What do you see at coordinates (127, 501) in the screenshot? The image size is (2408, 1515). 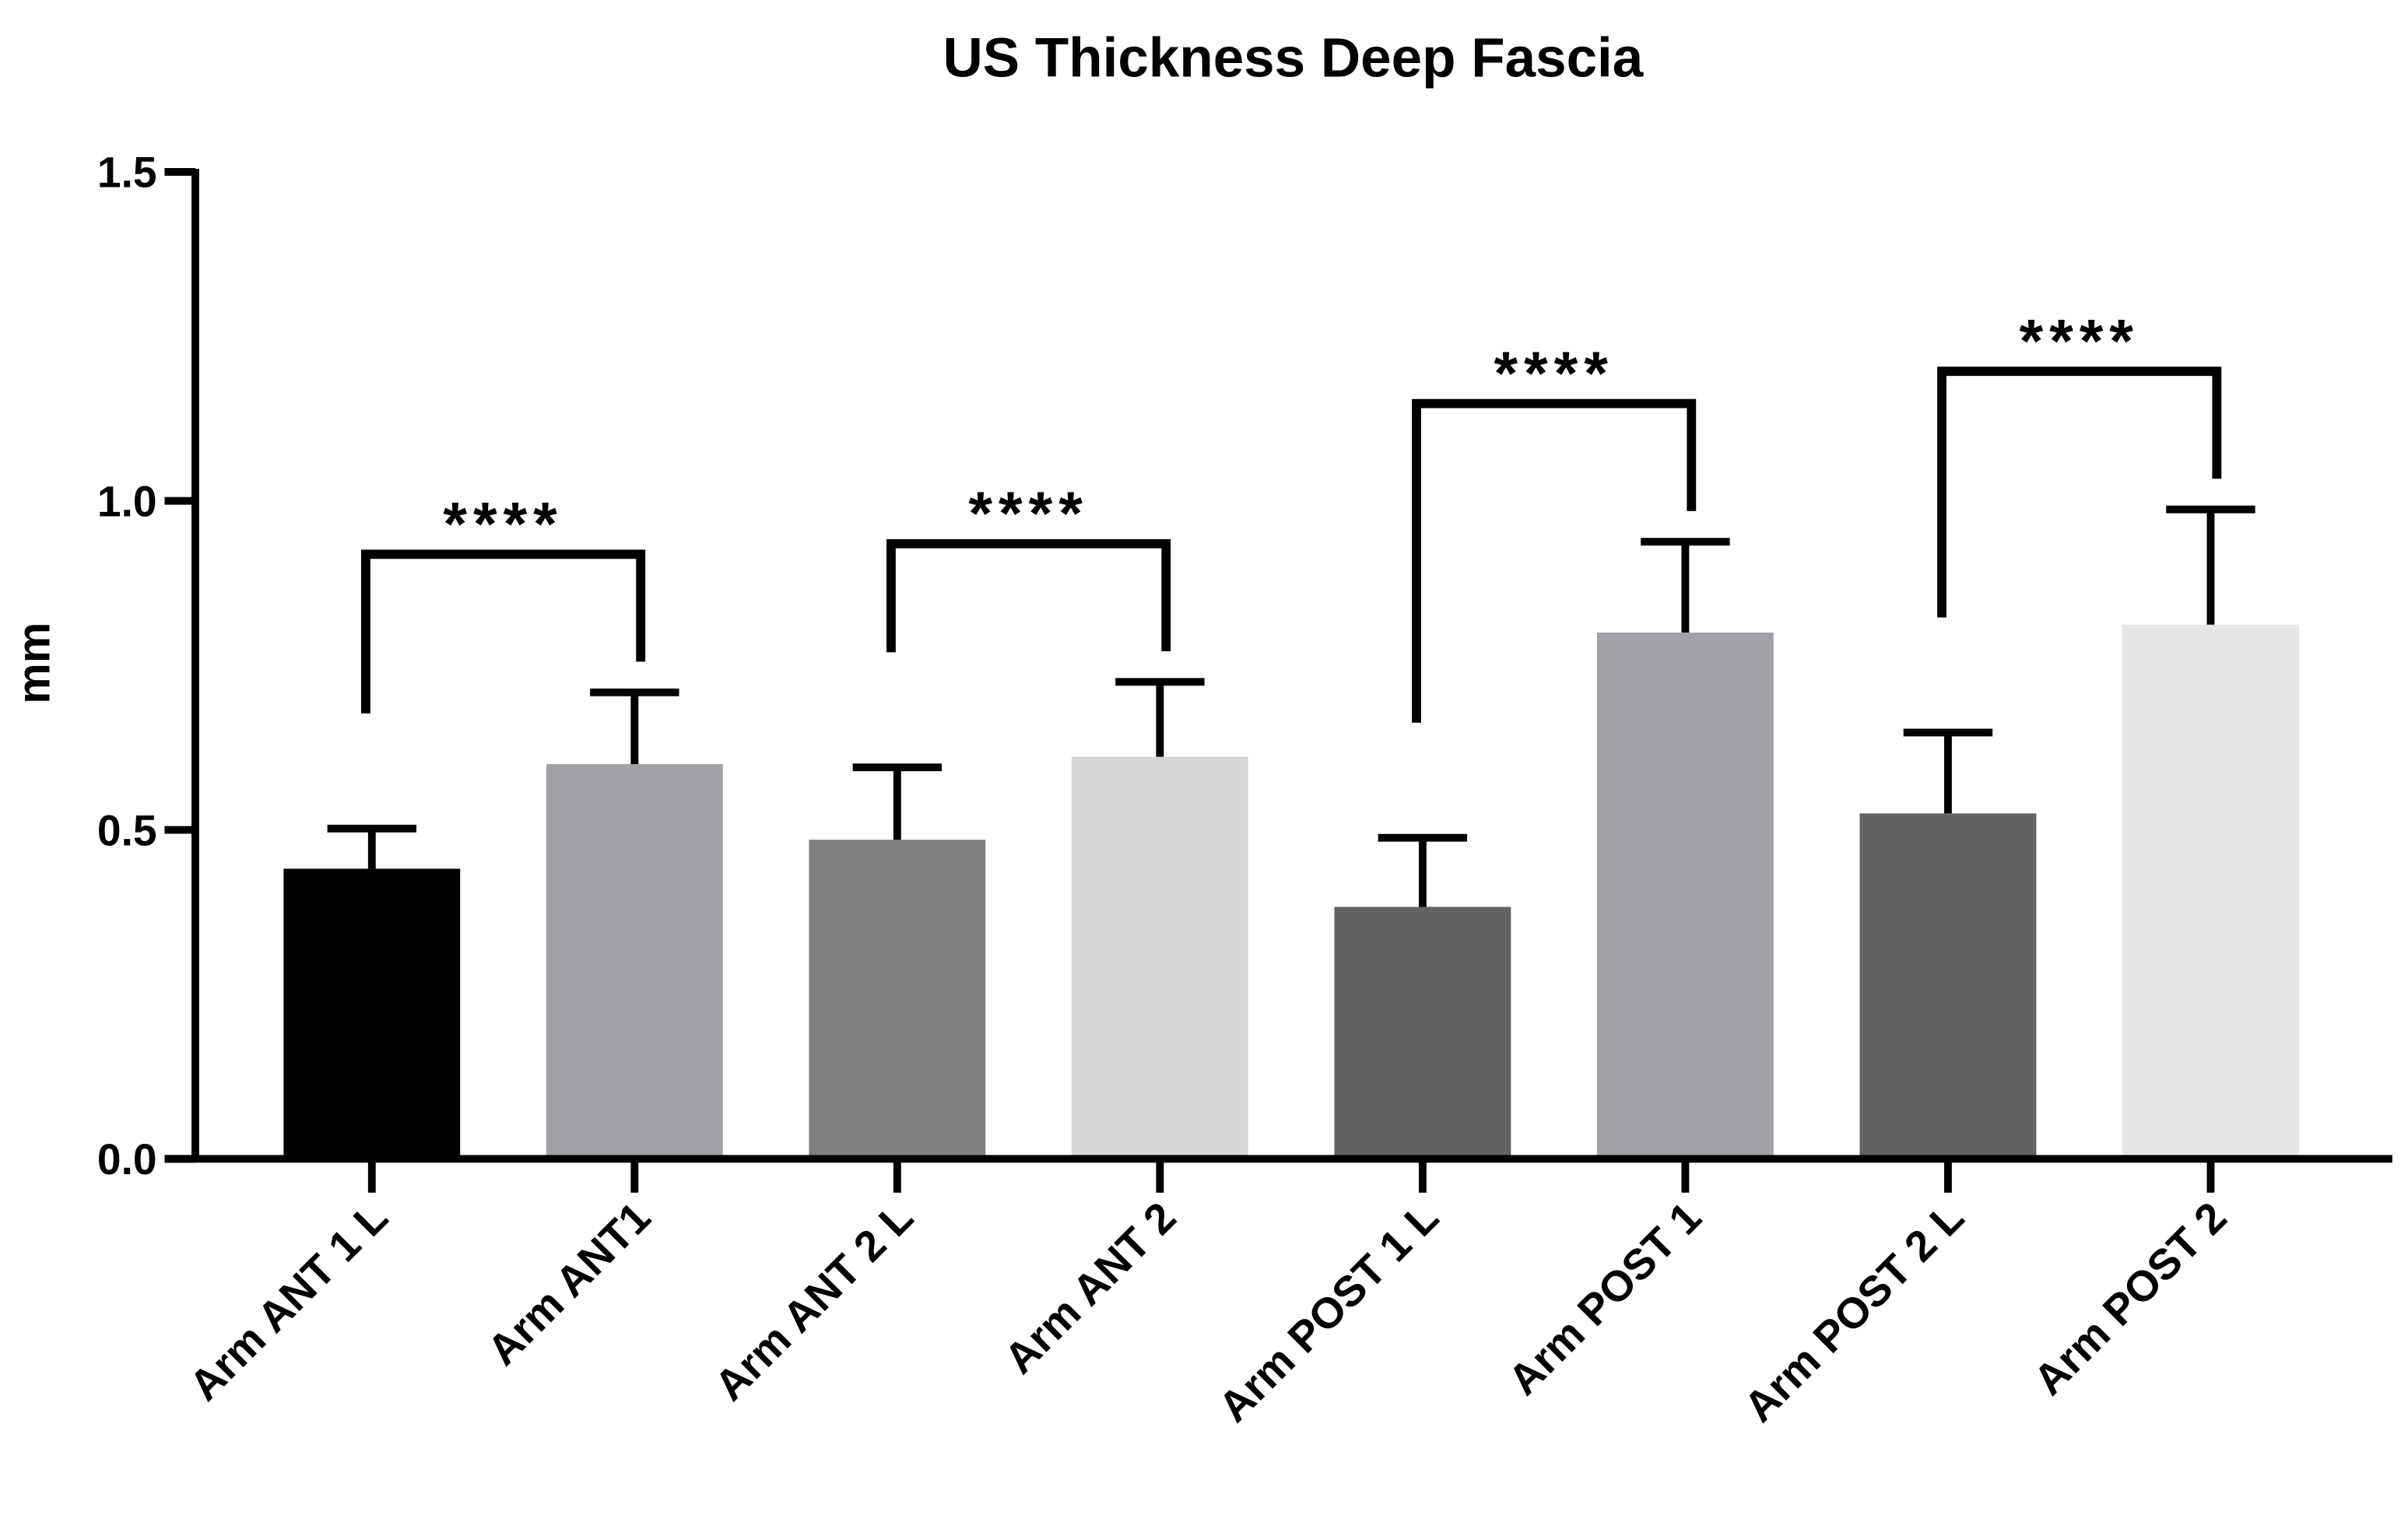 I see `y-tick-label: 1.0` at bounding box center [127, 501].